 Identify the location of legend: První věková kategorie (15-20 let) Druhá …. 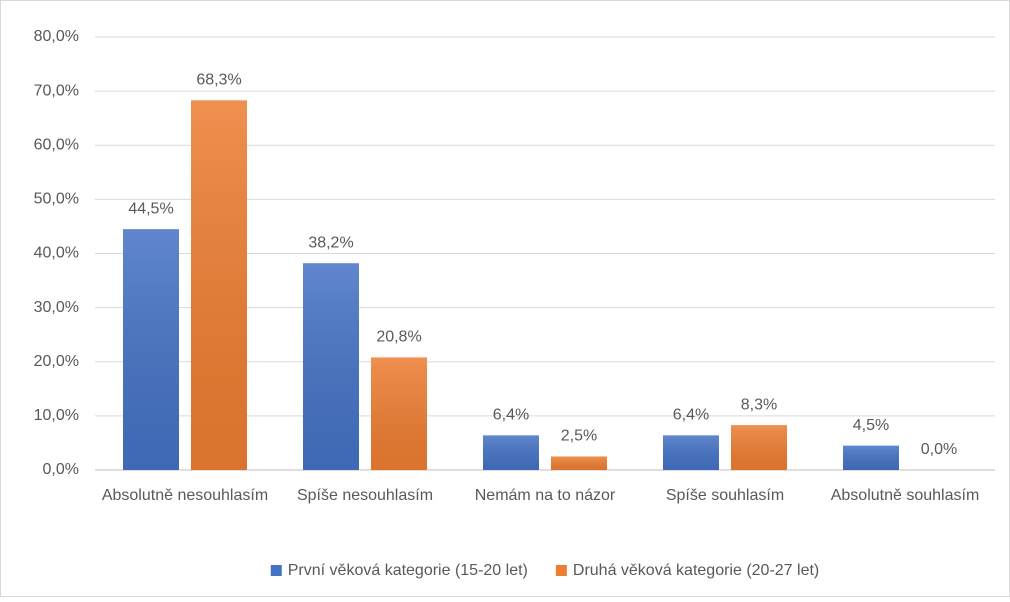
(544, 570).